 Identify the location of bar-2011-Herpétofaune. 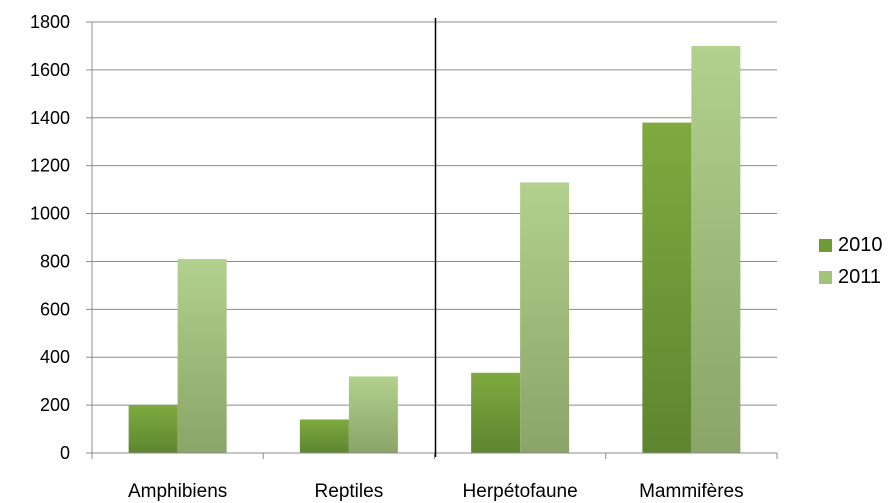
(545, 317).